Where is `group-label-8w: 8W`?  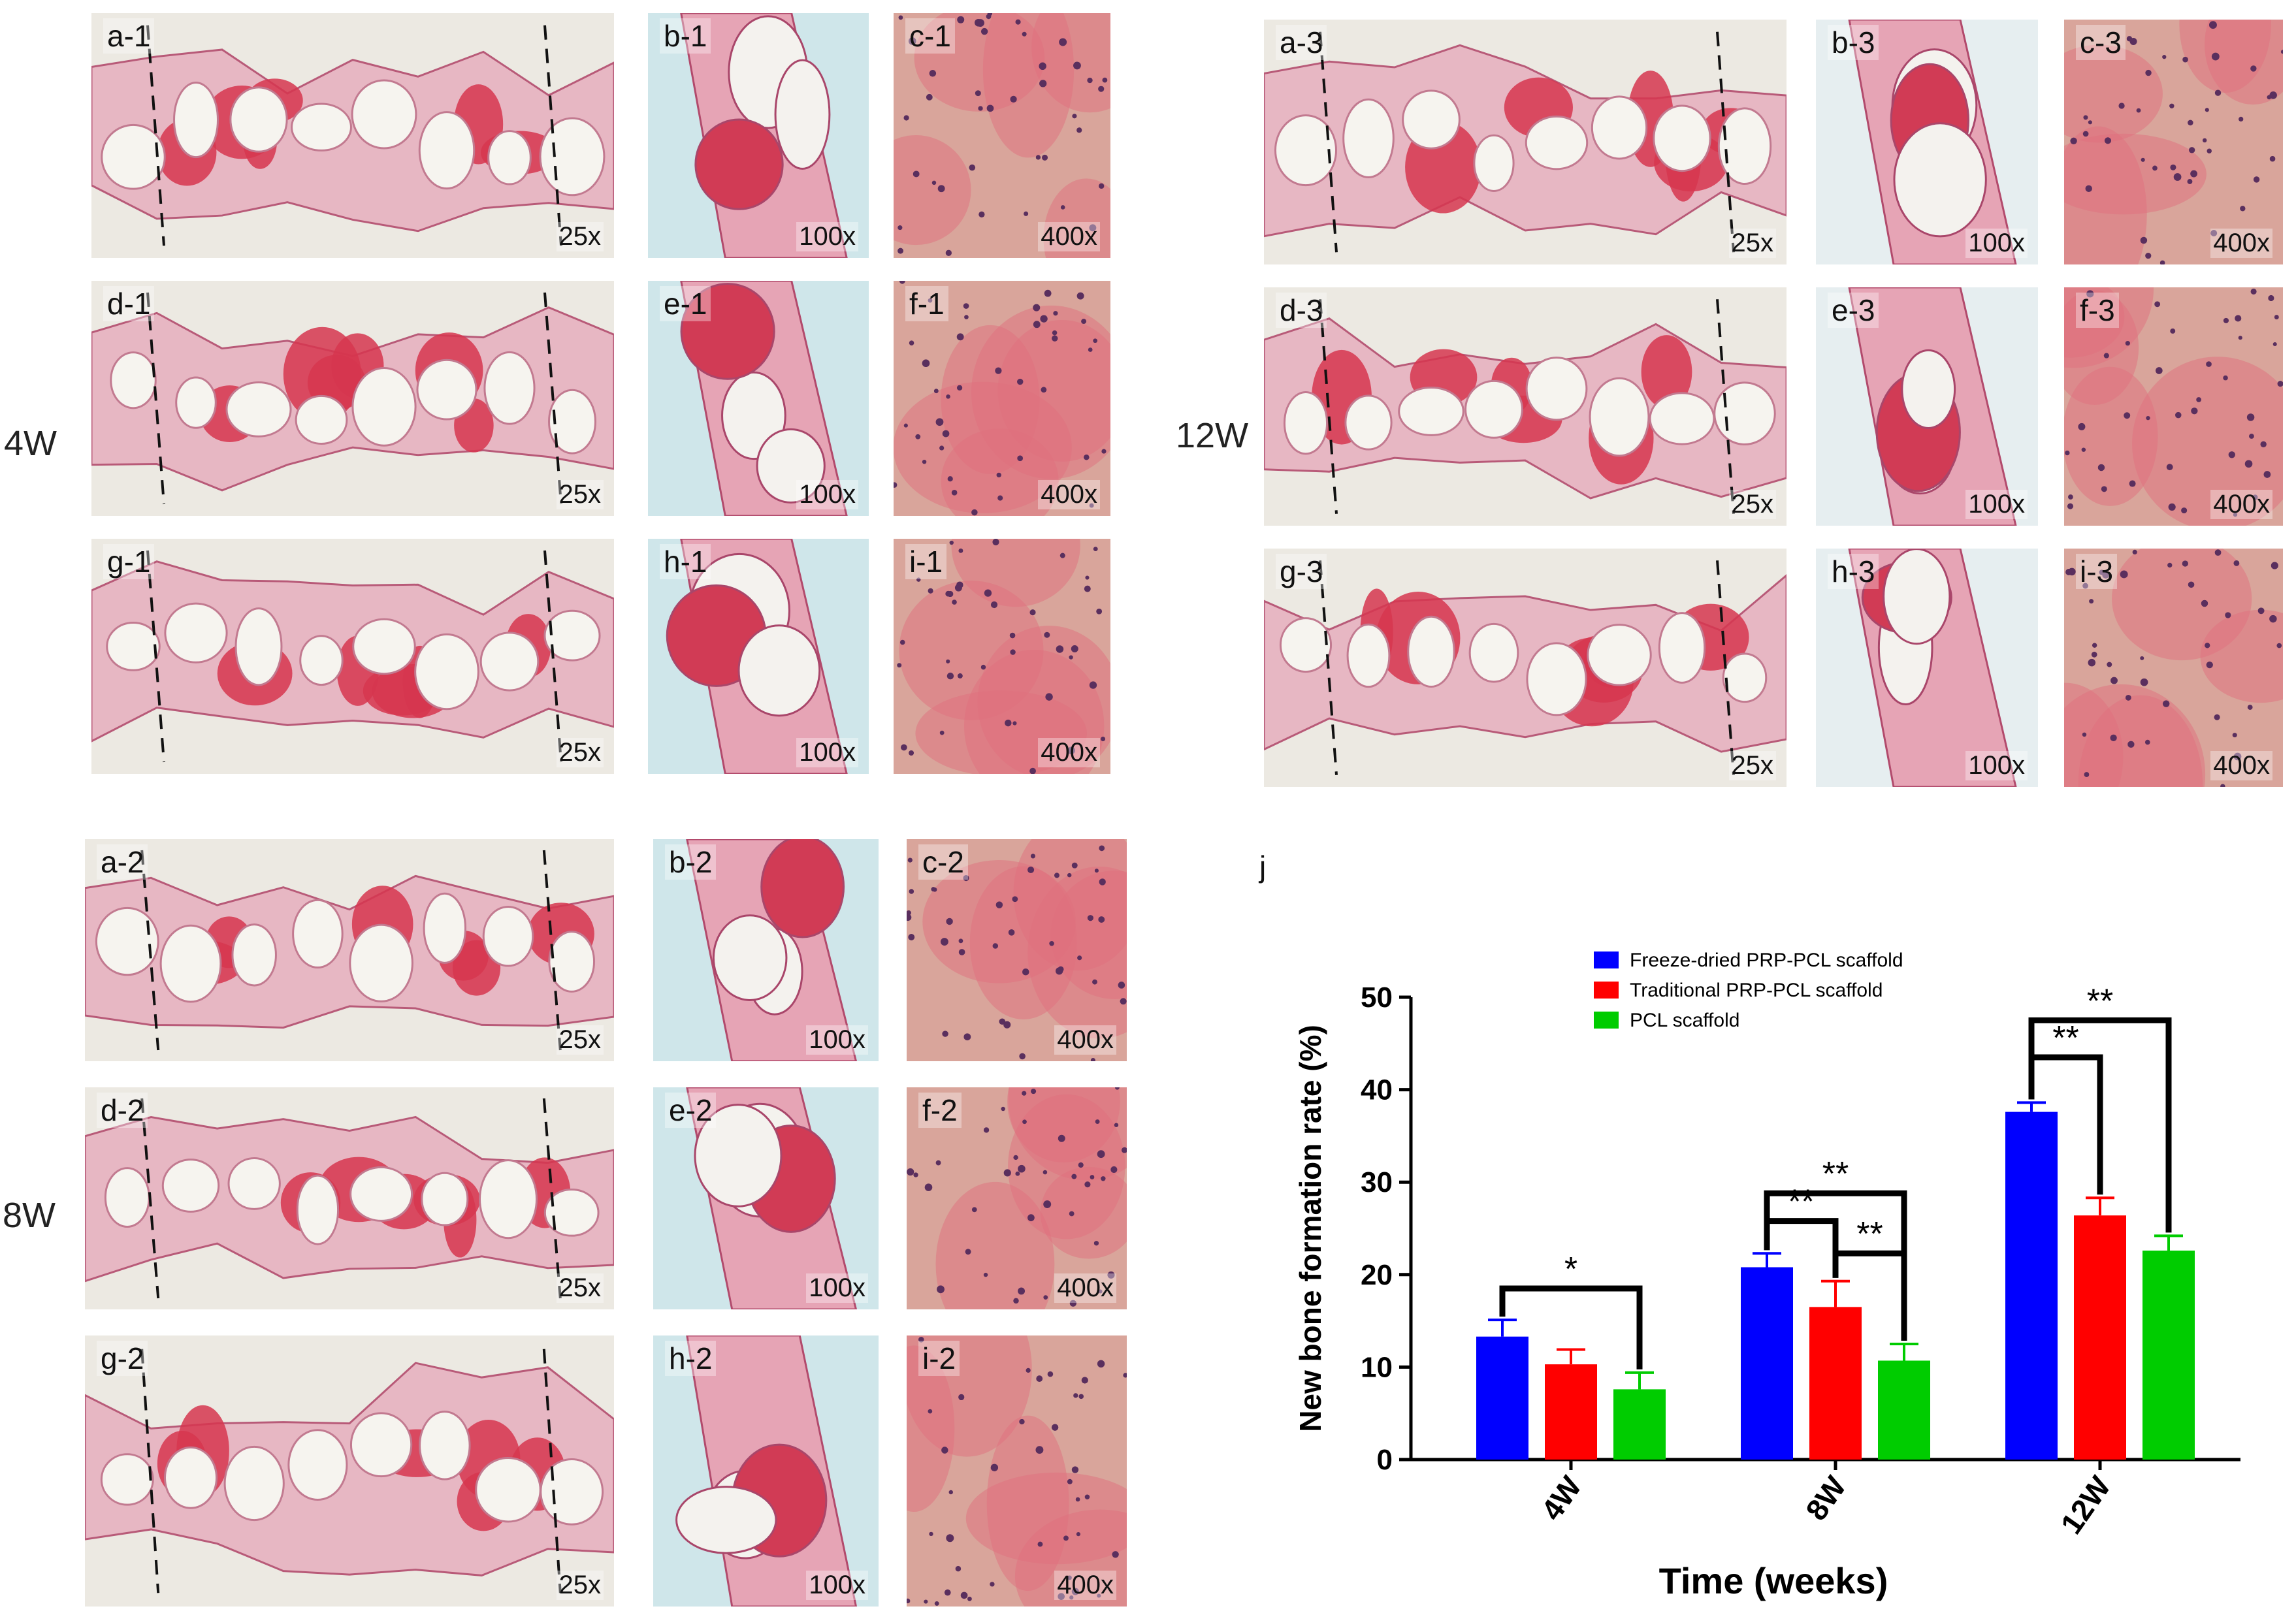 group-label-8w: 8W is located at coordinates (29, 1216).